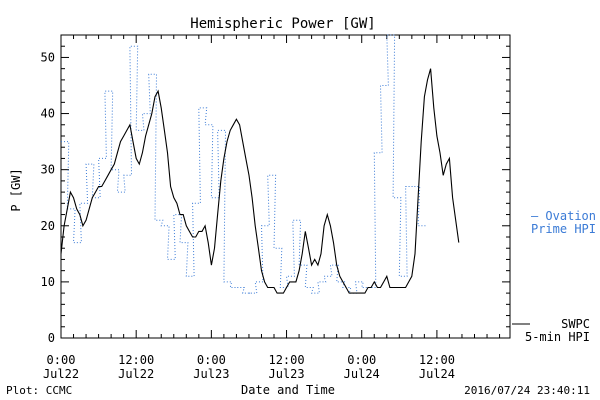 The height and width of the screenshot is (400, 600). What do you see at coordinates (39, 390) in the screenshot?
I see `footer-credit: Plot: CCMC` at bounding box center [39, 390].